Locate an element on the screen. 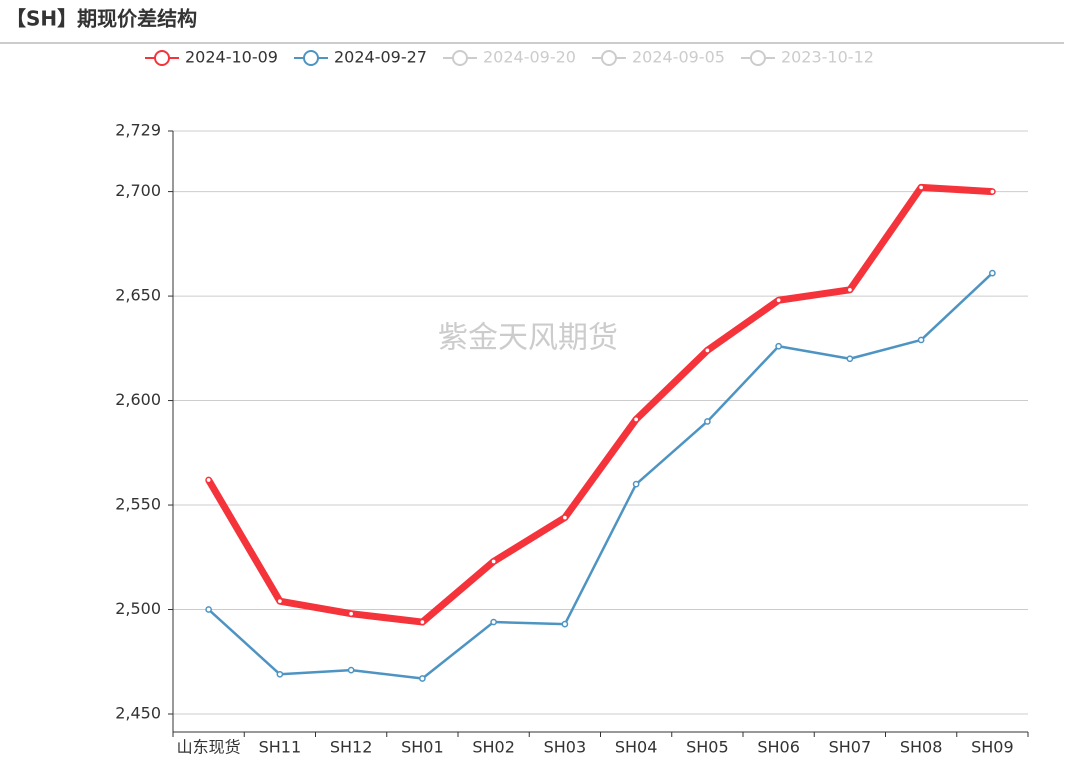 The width and height of the screenshot is (1080, 772). x-tick-label: SH11 is located at coordinates (280, 747).